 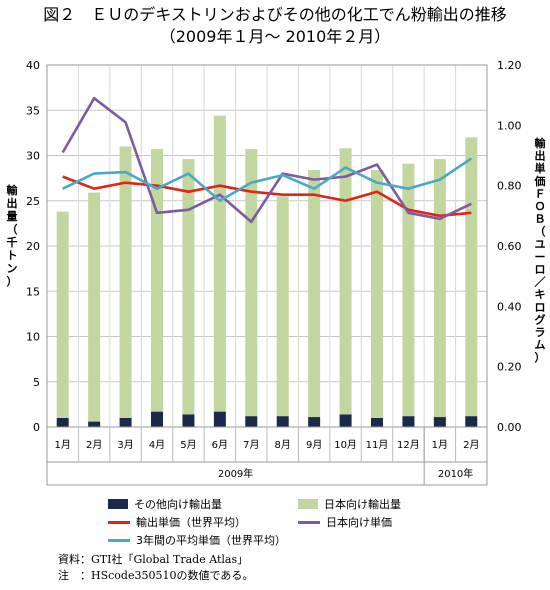 I want to click on legend-label: 日本向け輸出量, so click(x=362, y=504).